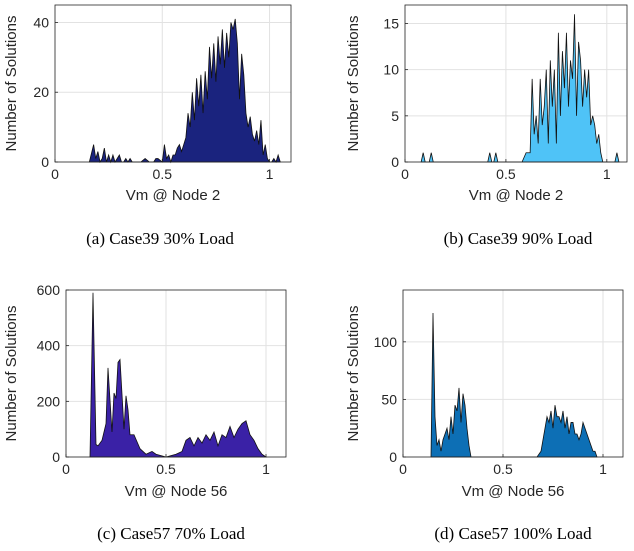  Describe the element at coordinates (171, 533) in the screenshot. I see `subfigure-caption: (c) Case57 70% Load` at that location.